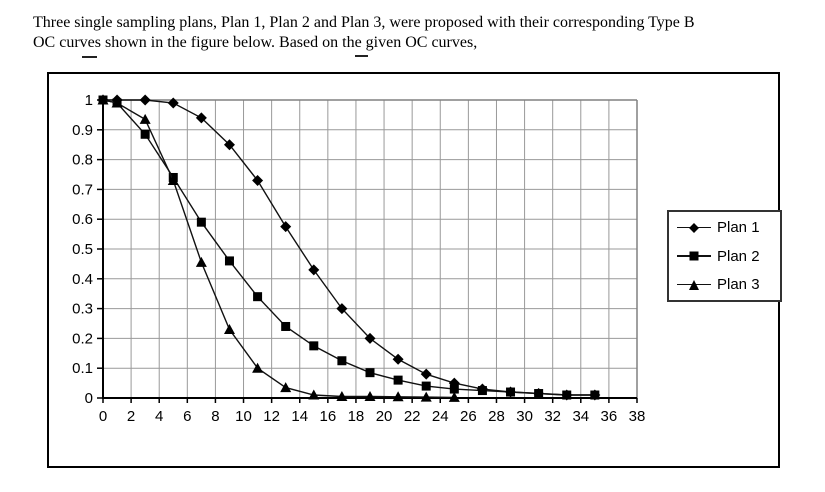  I want to click on legend-item-plan-1: Plan 1, so click(724, 228).